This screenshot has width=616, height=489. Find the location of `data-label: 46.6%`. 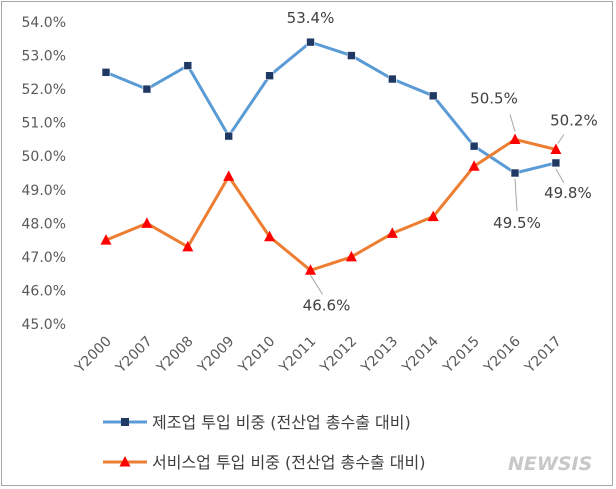

data-label: 46.6% is located at coordinates (327, 305).